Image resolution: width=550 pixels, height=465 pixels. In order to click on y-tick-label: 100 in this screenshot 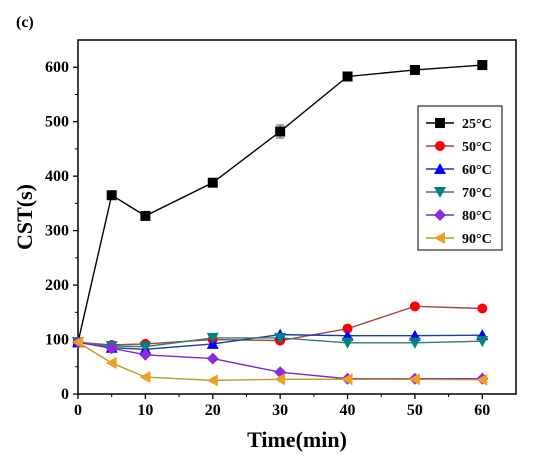, I will do `click(57, 340)`.